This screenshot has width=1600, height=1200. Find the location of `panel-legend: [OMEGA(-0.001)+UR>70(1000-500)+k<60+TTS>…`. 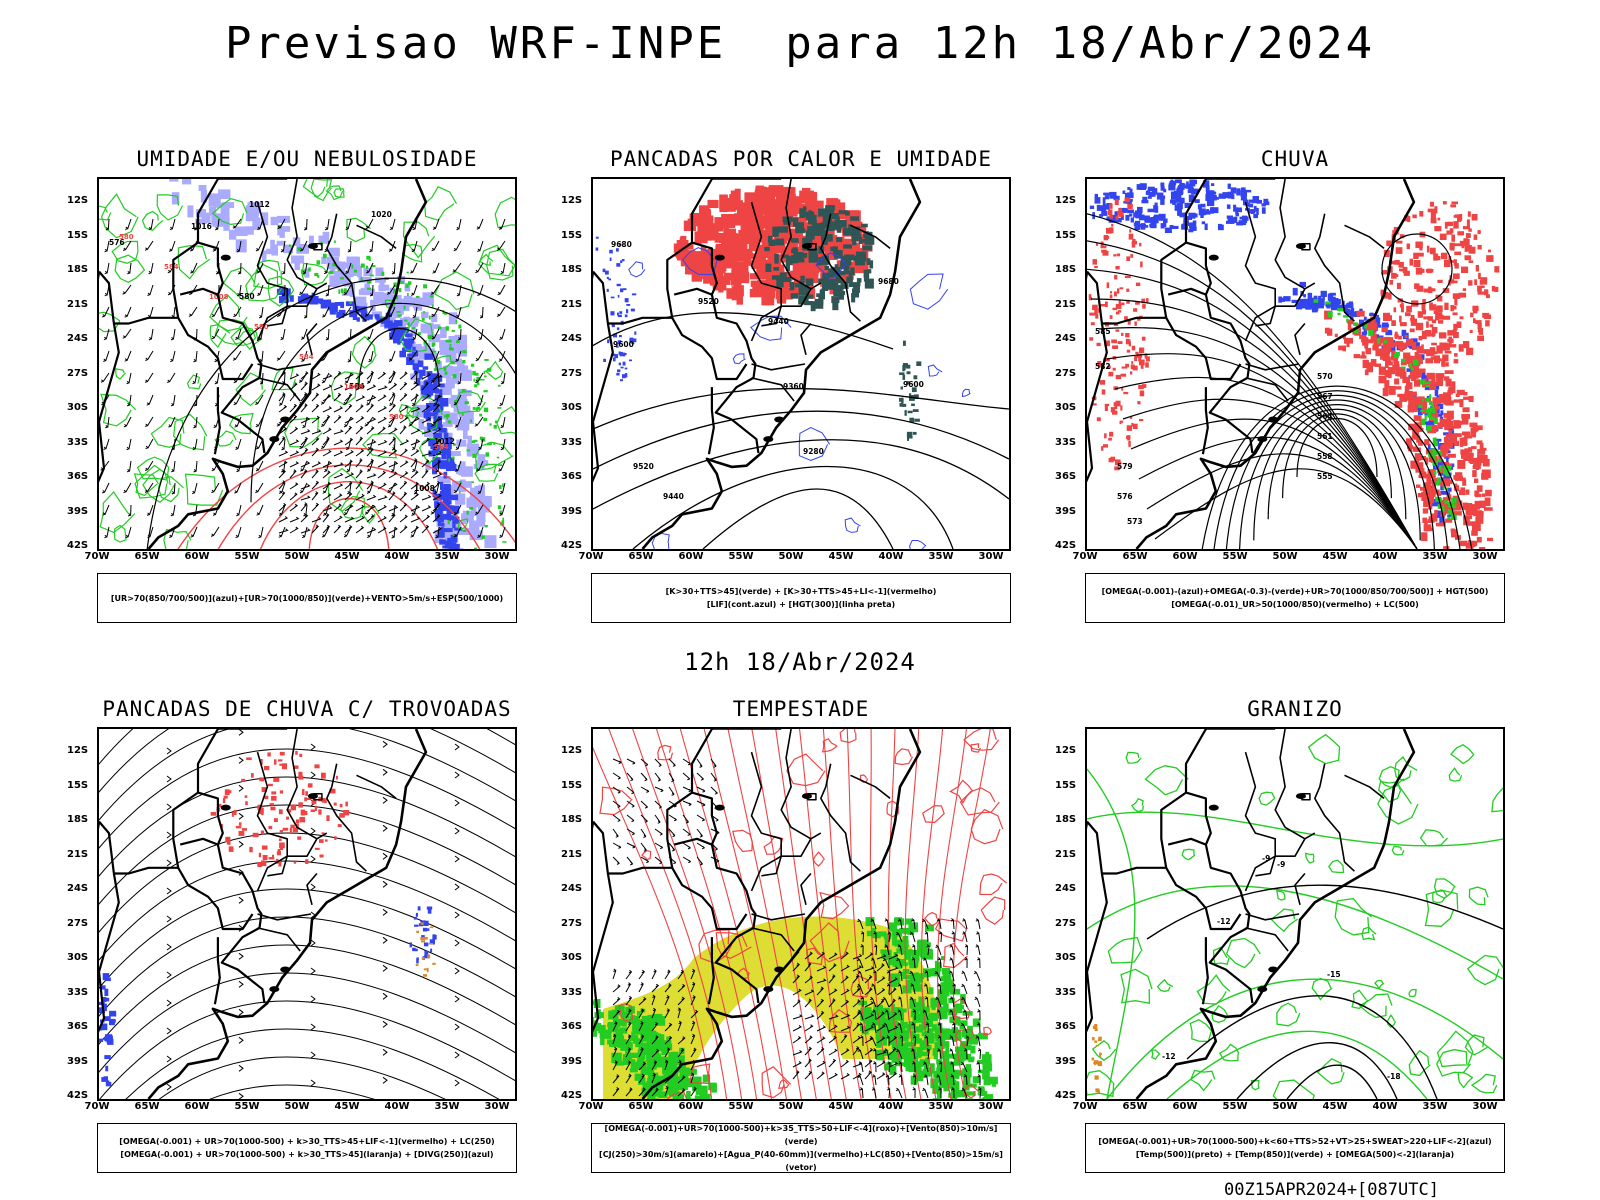

panel-legend: [OMEGA(-0.001)+UR>70(1000-500)+k<60+TTS>… is located at coordinates (1295, 1148).